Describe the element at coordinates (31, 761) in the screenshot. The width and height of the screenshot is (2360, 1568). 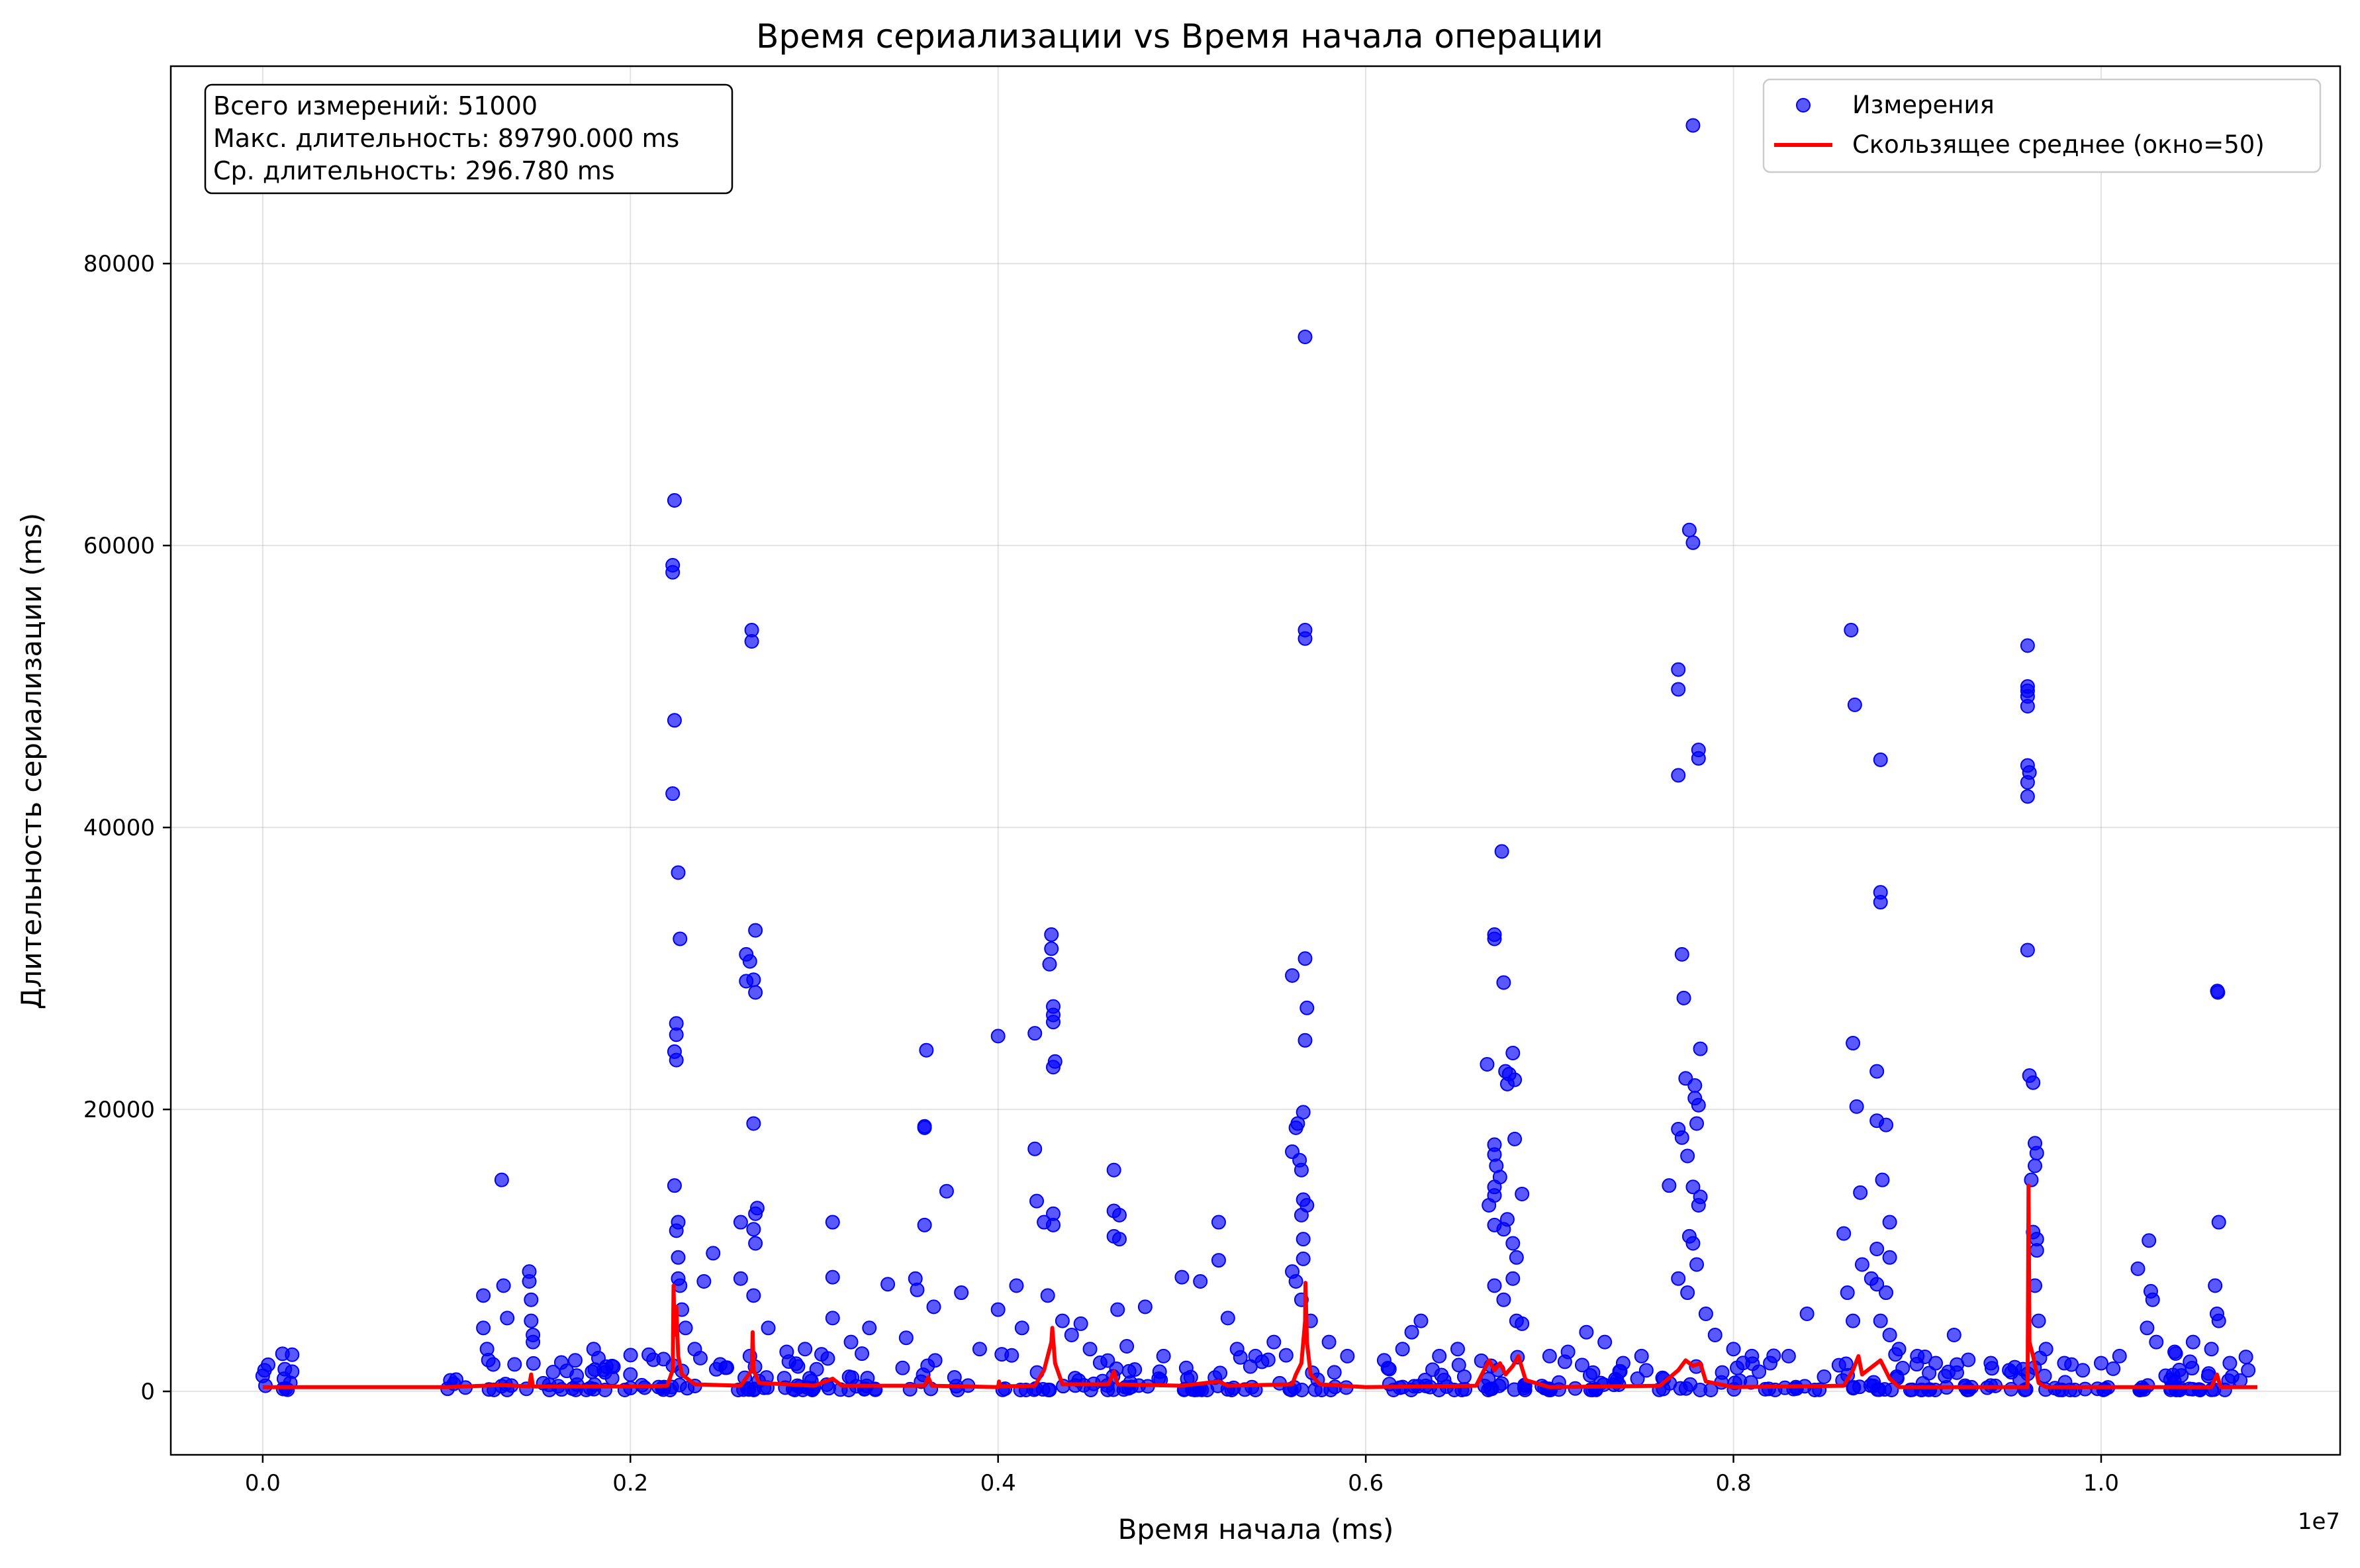
I see `y-axis-label: Длительность сериализации (ms)` at that location.